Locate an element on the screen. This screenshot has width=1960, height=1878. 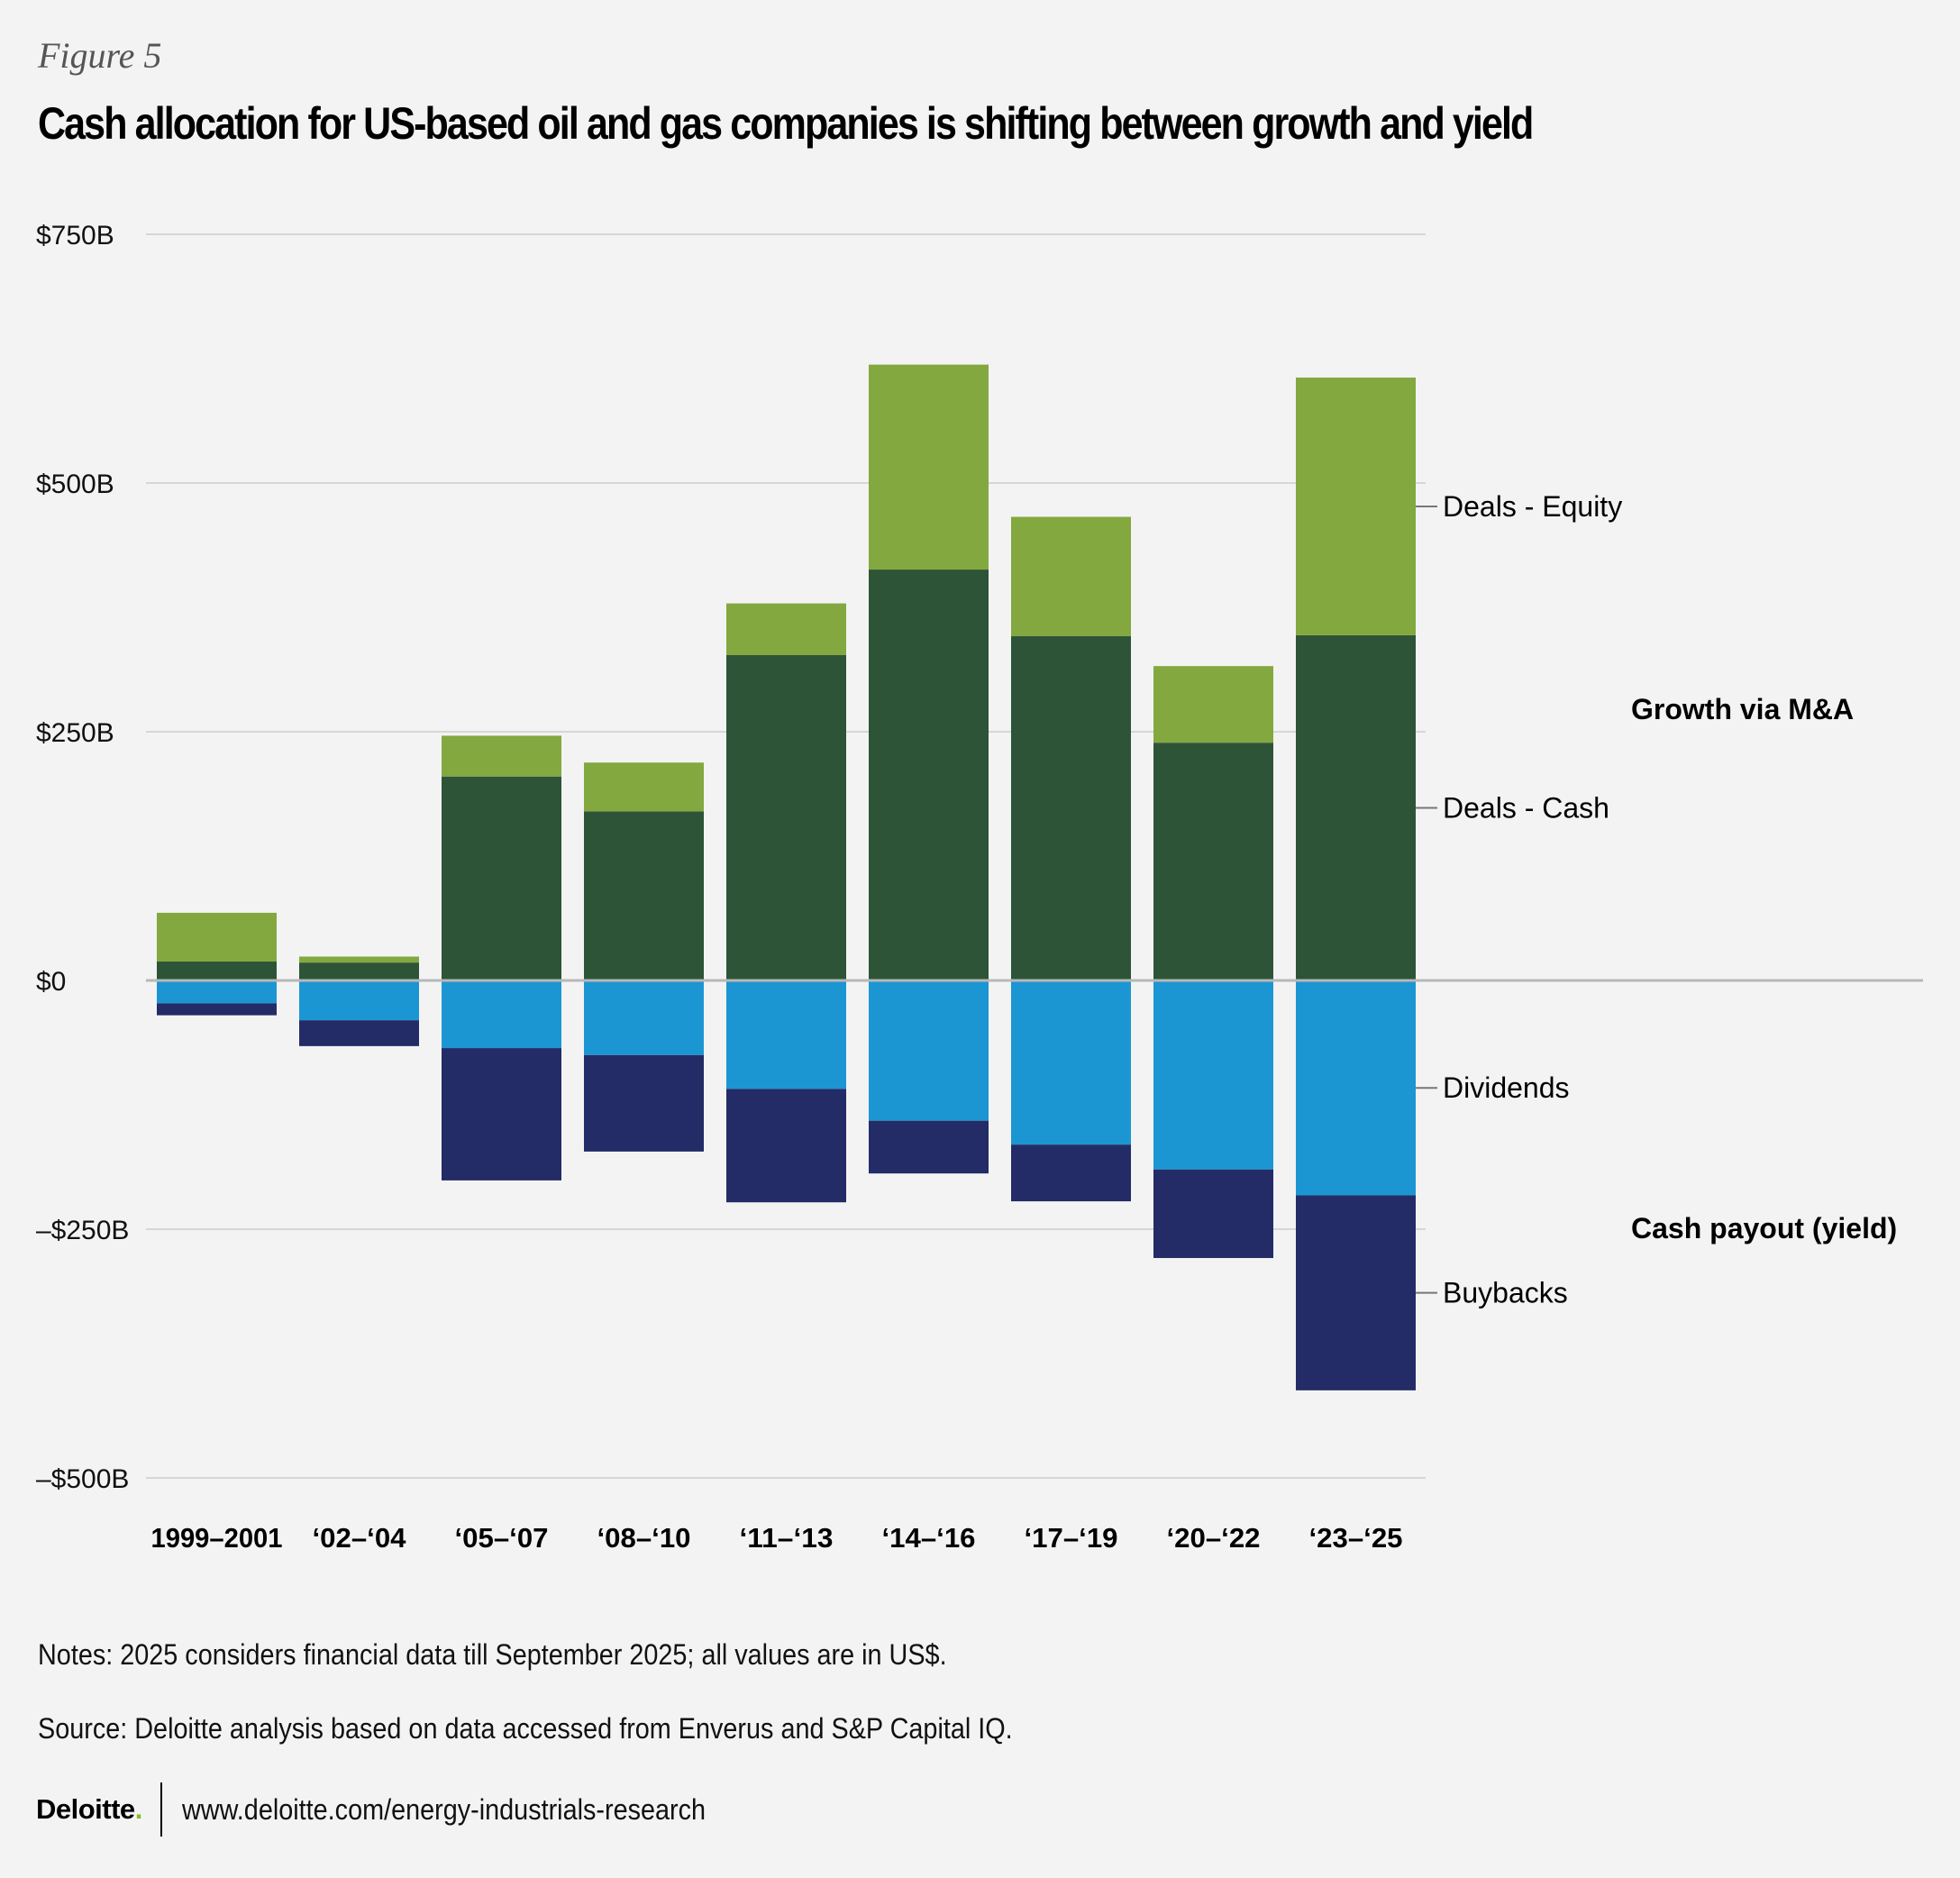
x-tick-label: ‘11–‘13 is located at coordinates (787, 1538).